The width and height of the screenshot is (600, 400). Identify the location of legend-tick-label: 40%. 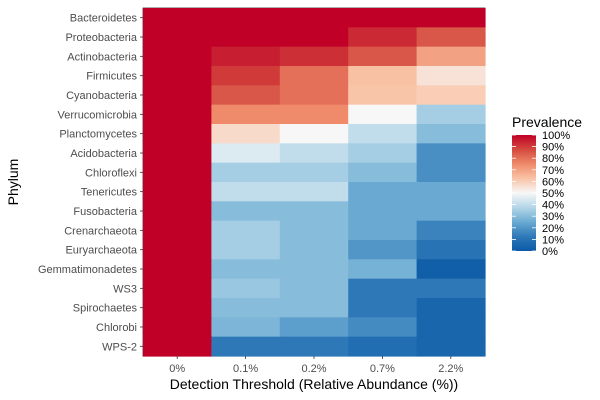
(553, 206).